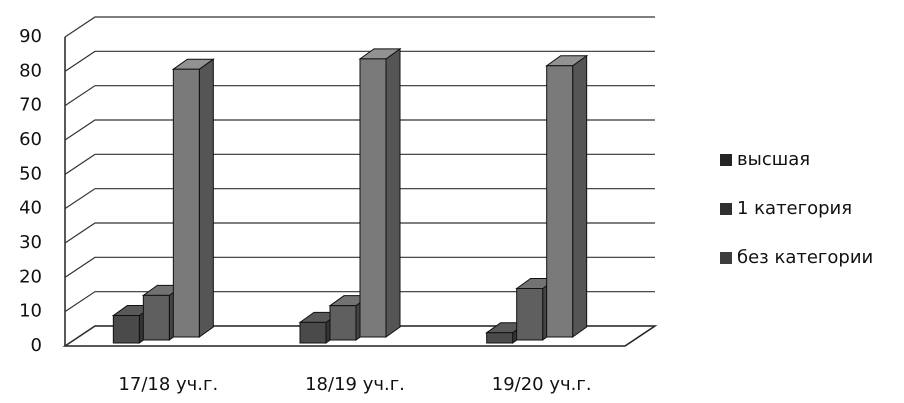  Describe the element at coordinates (30, 105) in the screenshot. I see `y-tick-label: 70` at that location.